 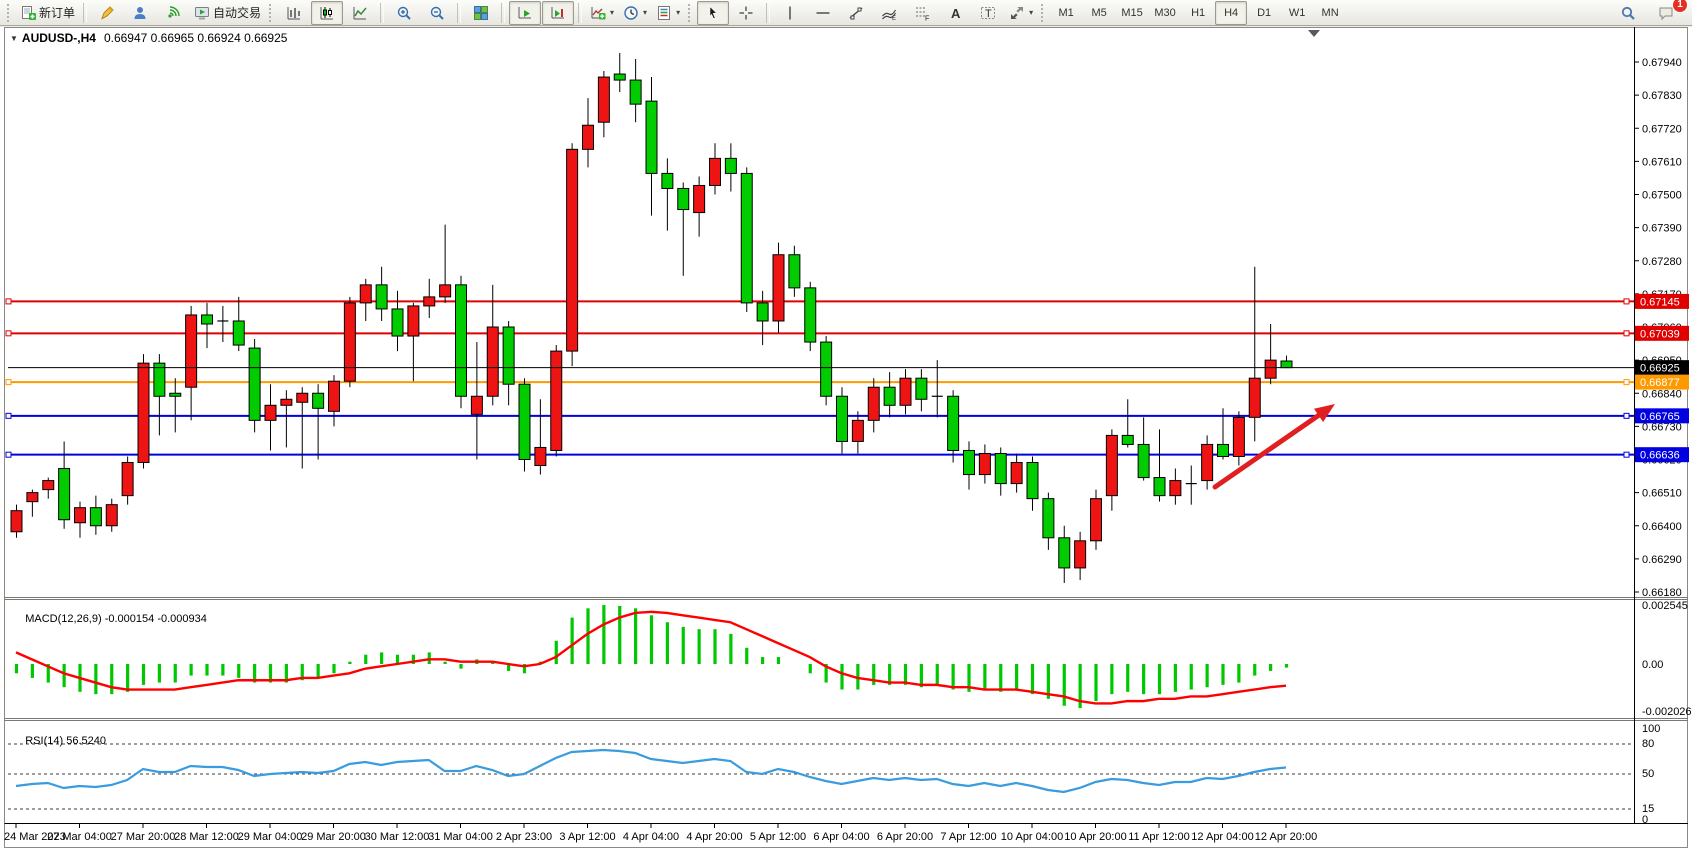 I want to click on chart-shift-marker, so click(x=1314, y=33).